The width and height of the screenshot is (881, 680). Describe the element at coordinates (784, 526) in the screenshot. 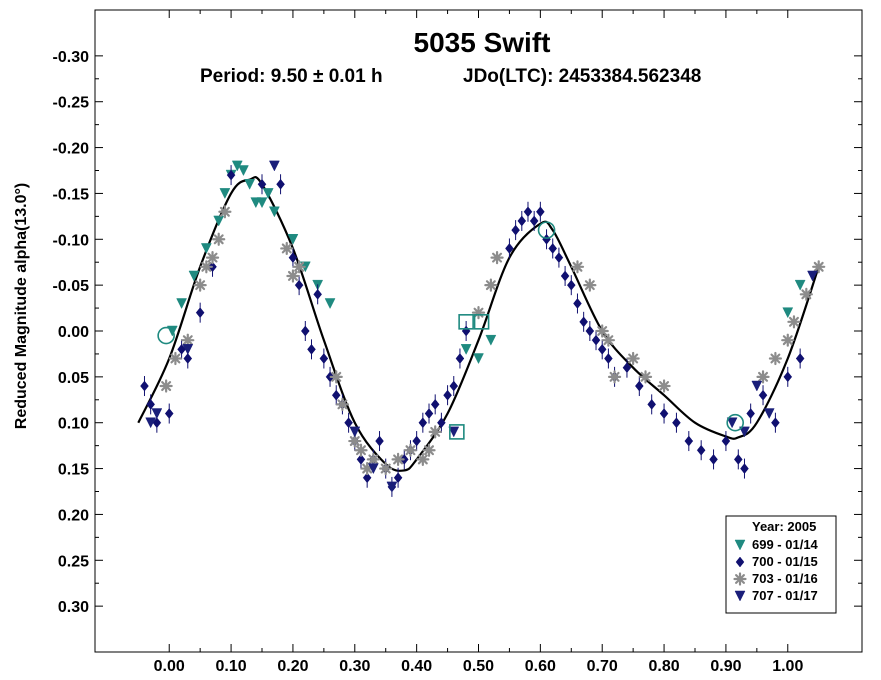

I see `legend-title: Year: 2005` at that location.